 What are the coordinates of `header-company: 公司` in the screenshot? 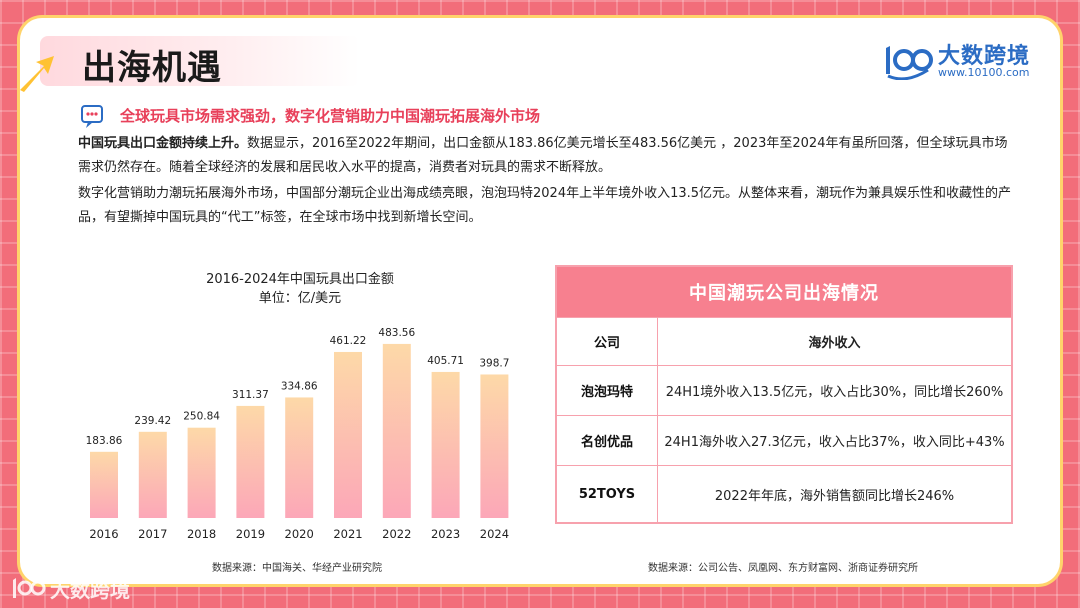 It's located at (607, 341).